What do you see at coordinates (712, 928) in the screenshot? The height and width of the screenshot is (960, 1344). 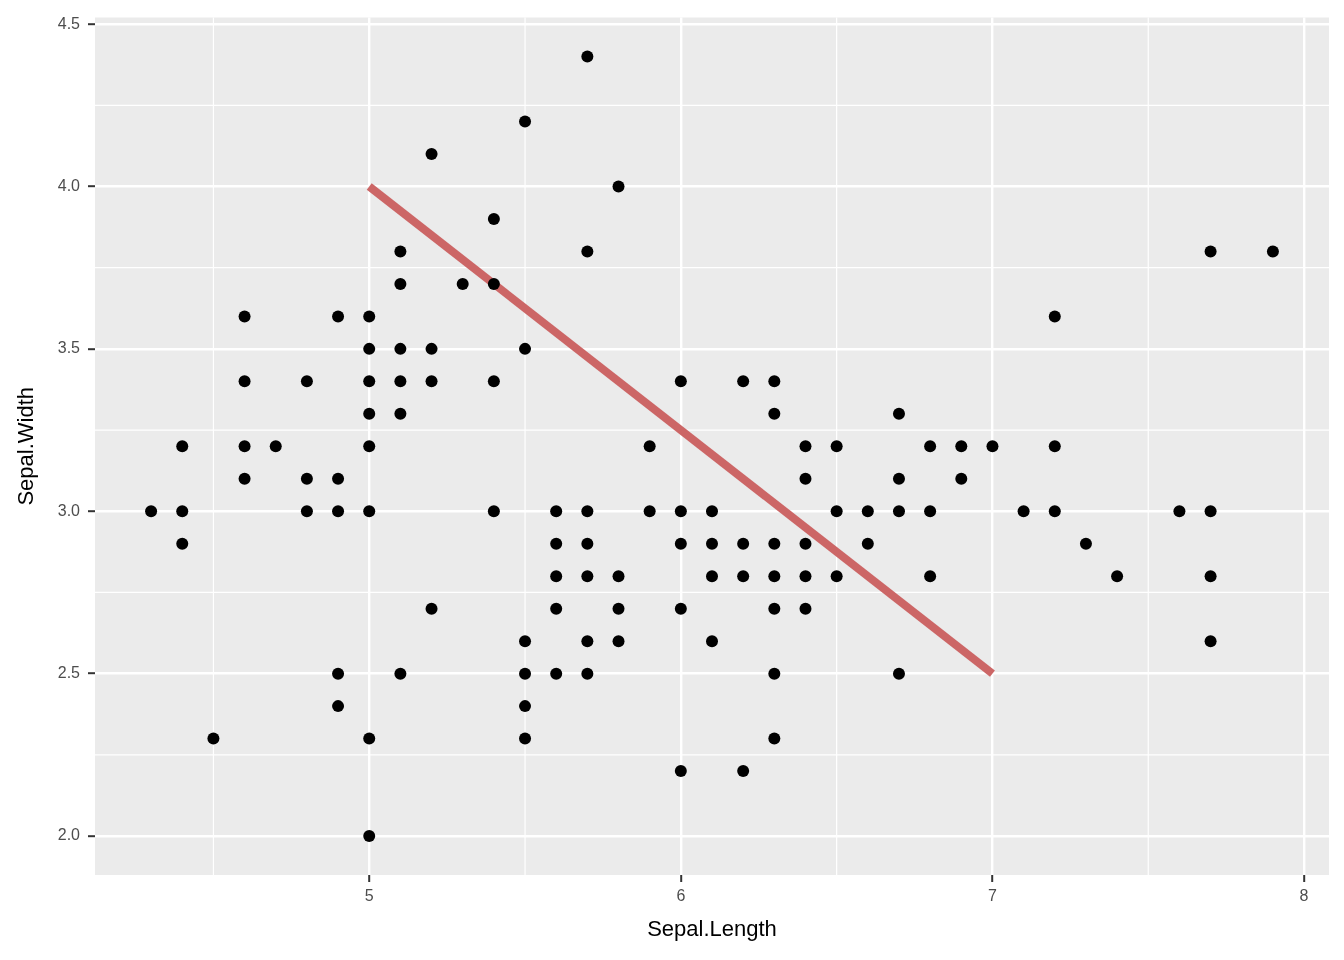 I see `x-axis-title: Sepal.Length` at bounding box center [712, 928].